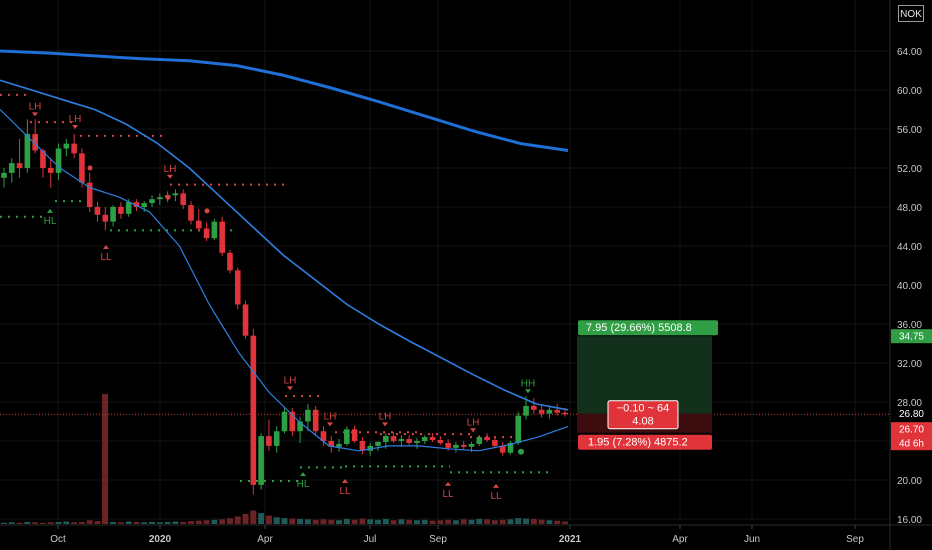  Describe the element at coordinates (909, 325) in the screenshot. I see `price-tick-label: 36.00` at that location.